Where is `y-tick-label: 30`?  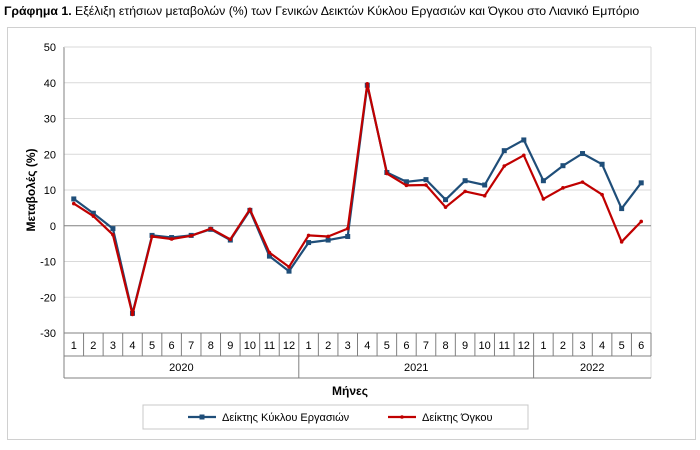 y-tick-label: 30 is located at coordinates (50, 120).